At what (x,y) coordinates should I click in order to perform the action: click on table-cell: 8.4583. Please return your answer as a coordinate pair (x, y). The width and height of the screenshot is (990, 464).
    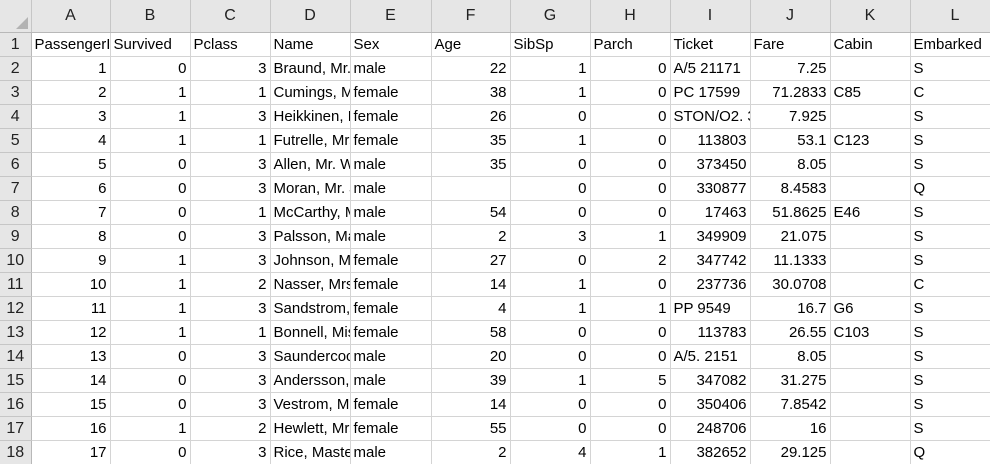
    Looking at the image, I should click on (790, 188).